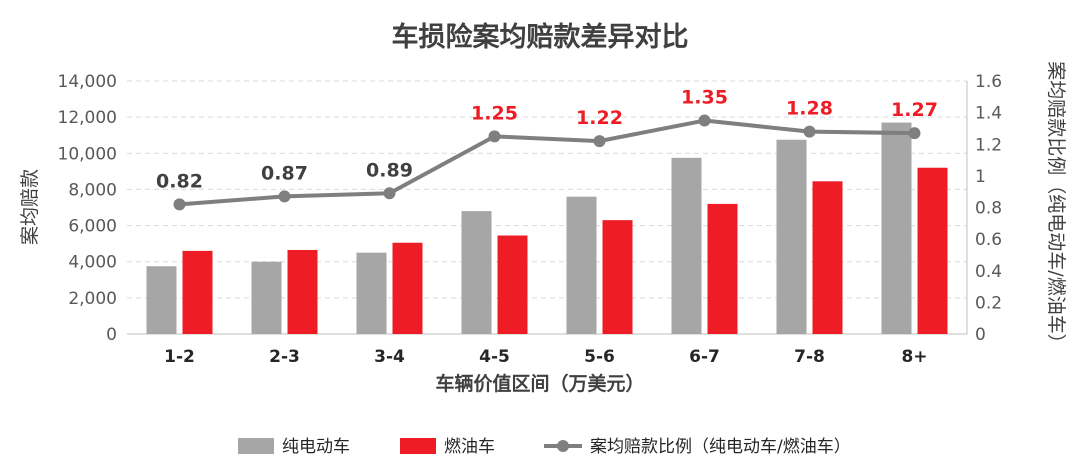 The height and width of the screenshot is (474, 1080). Describe the element at coordinates (284, 357) in the screenshot. I see `x-tick-label: 2-3` at that location.